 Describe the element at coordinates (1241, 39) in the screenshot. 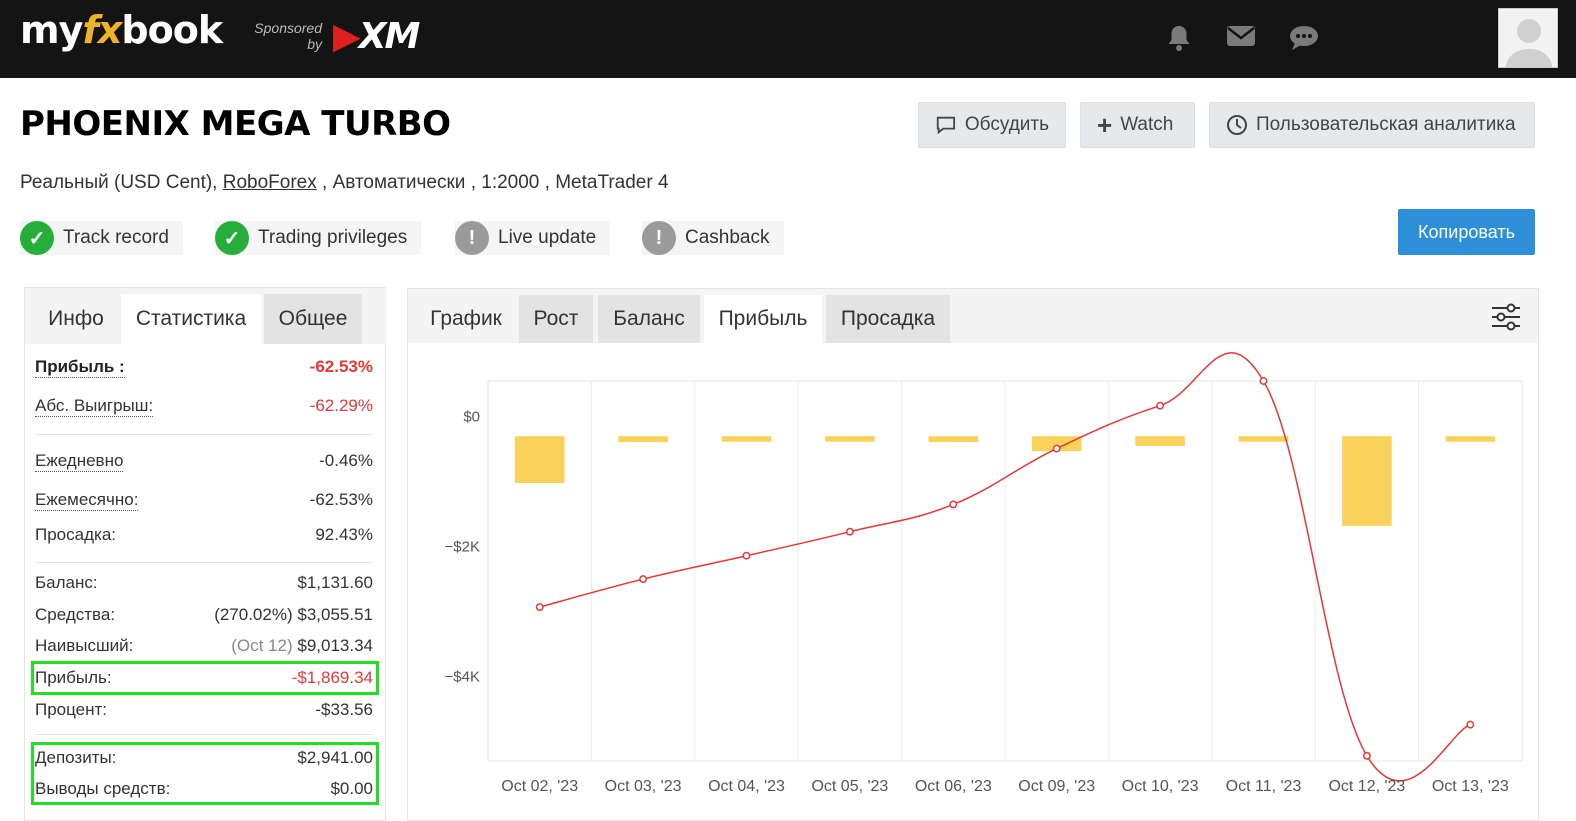

I see `mail-icon` at that location.